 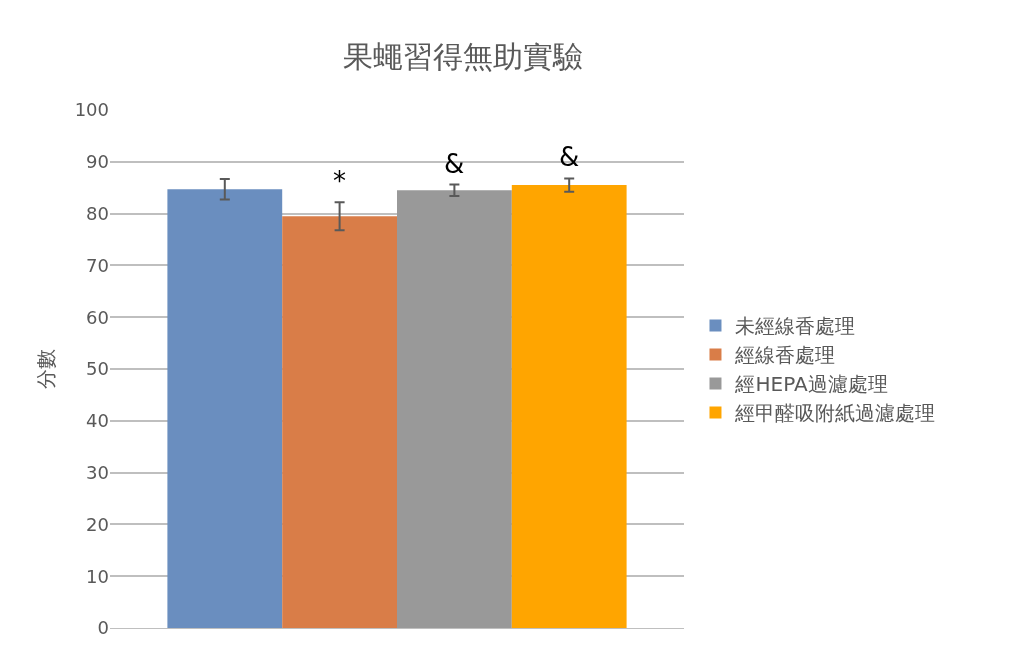 What do you see at coordinates (339, 181) in the screenshot?
I see `annotation: *` at bounding box center [339, 181].